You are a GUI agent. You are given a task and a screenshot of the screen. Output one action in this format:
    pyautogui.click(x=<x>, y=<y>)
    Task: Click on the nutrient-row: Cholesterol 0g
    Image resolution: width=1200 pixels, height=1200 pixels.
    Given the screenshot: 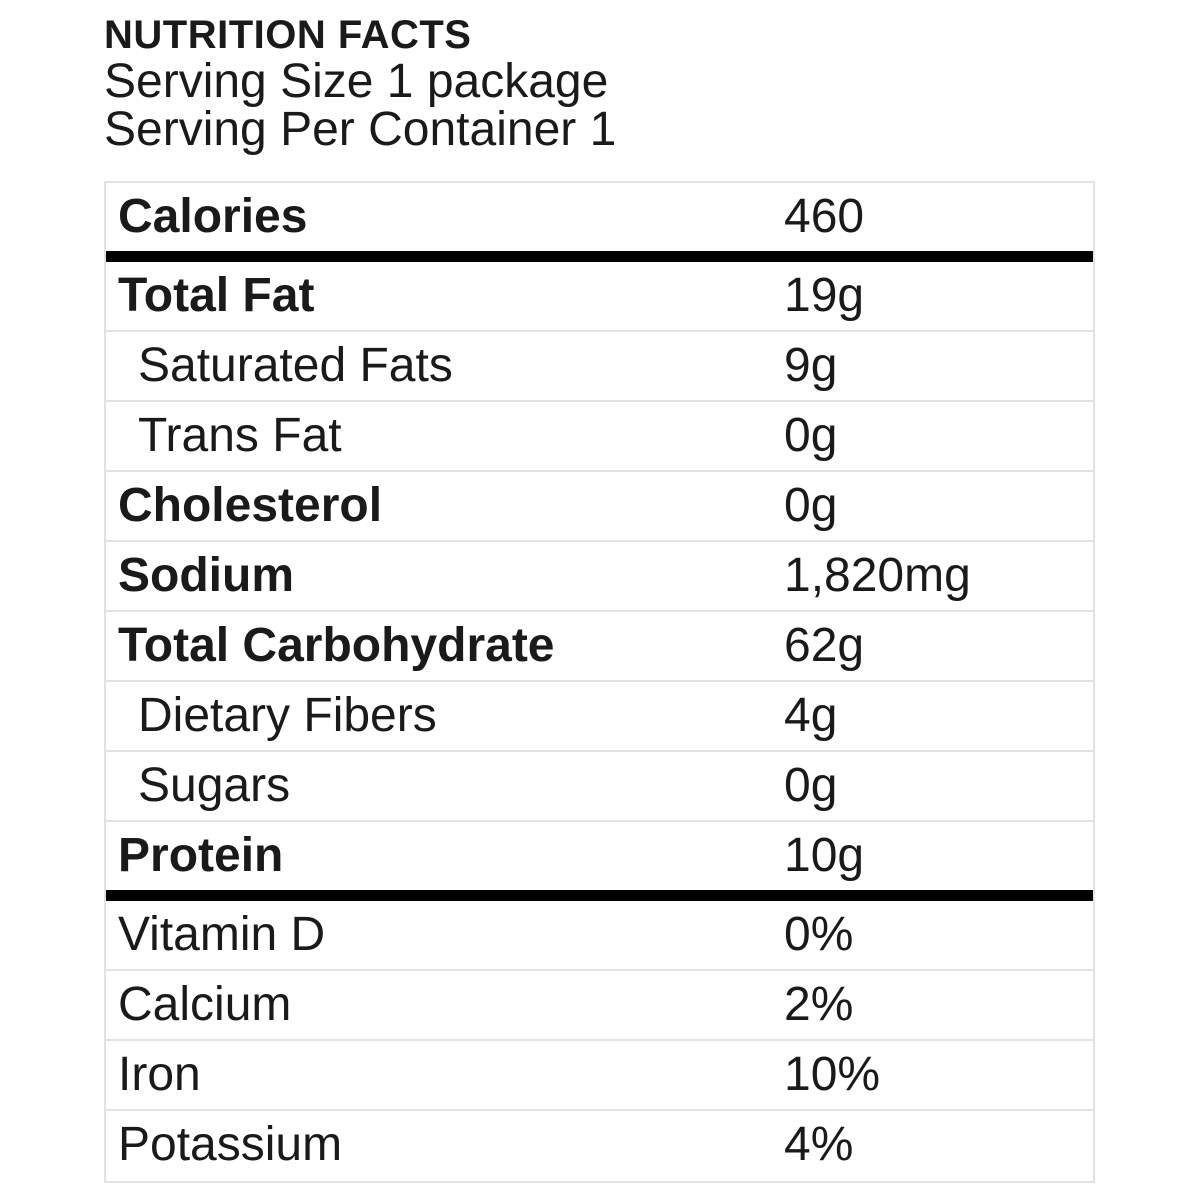 What is the action you would take?
    pyautogui.click(x=599, y=507)
    